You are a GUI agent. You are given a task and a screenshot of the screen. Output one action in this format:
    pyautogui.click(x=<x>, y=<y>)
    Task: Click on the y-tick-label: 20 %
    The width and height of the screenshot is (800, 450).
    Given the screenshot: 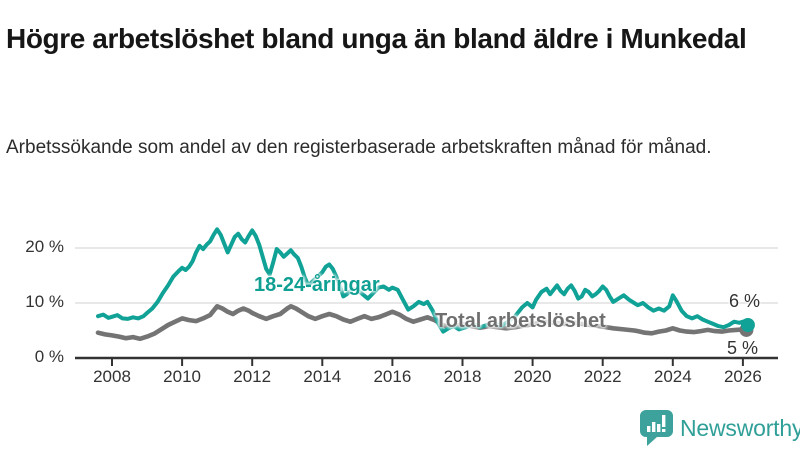 What is the action you would take?
    pyautogui.click(x=44, y=246)
    